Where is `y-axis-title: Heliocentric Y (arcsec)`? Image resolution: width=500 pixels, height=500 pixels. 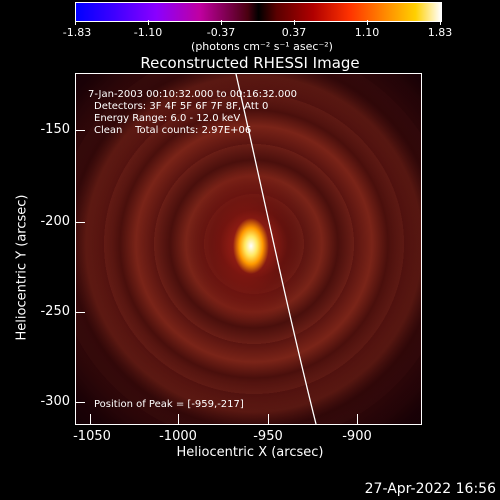 y-axis-title: Heliocentric Y (arcsec) is located at coordinates (22, 267).